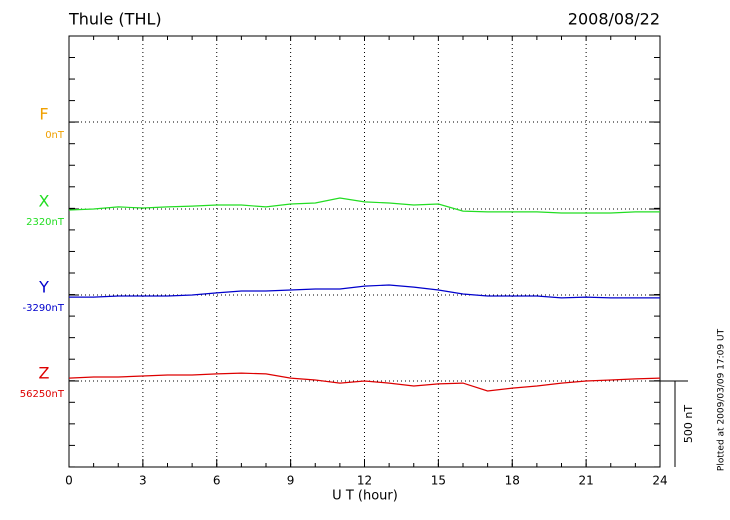  What do you see at coordinates (44, 201) in the screenshot?
I see `legend-name: X` at bounding box center [44, 201].